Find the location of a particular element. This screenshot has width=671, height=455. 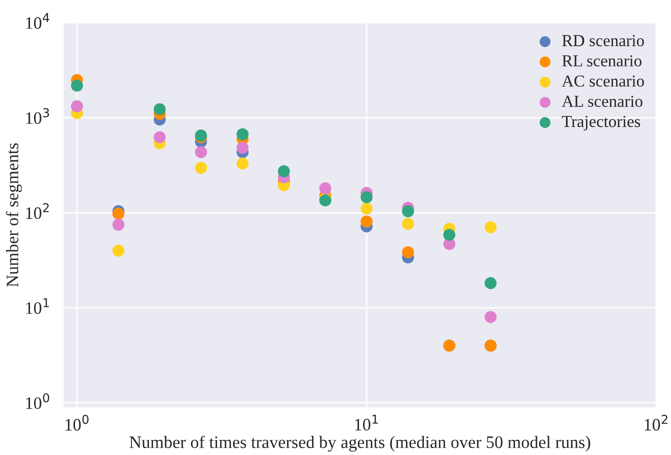

legend-label: AC scenario is located at coordinates (603, 81).